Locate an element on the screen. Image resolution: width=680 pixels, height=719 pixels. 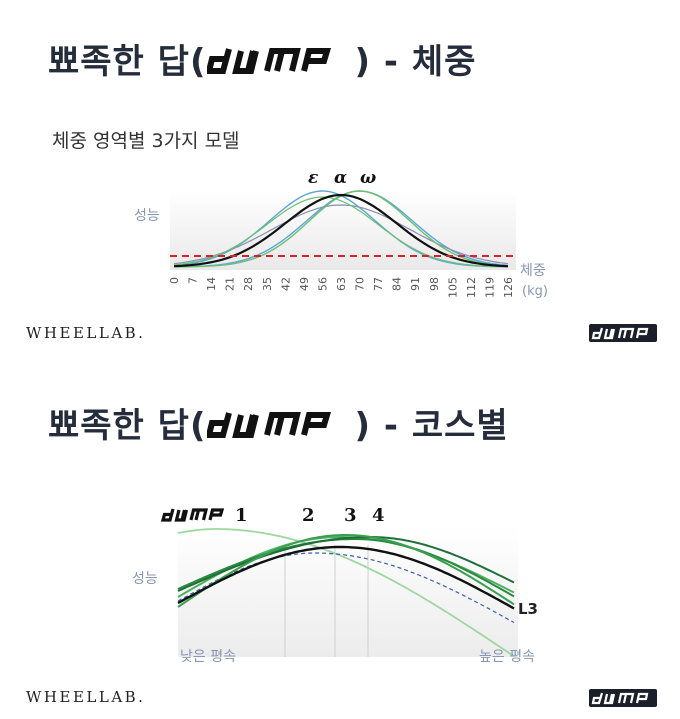
x-tick-label: 112 is located at coordinates (471, 287).